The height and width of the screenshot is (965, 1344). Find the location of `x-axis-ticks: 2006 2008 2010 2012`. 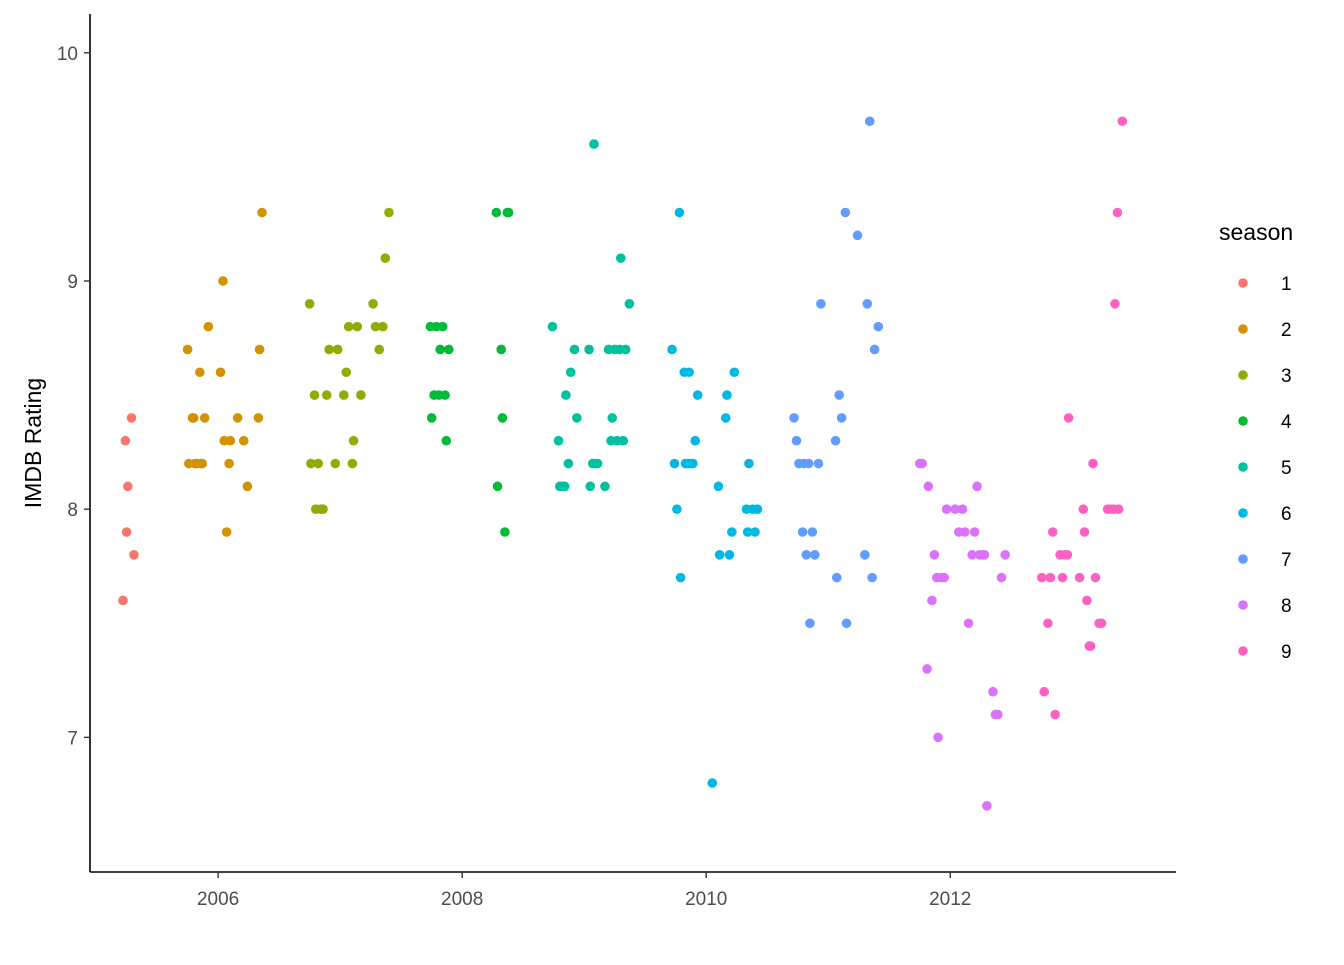

x-axis-ticks: 2006 2008 2010 2012 is located at coordinates (584, 891).